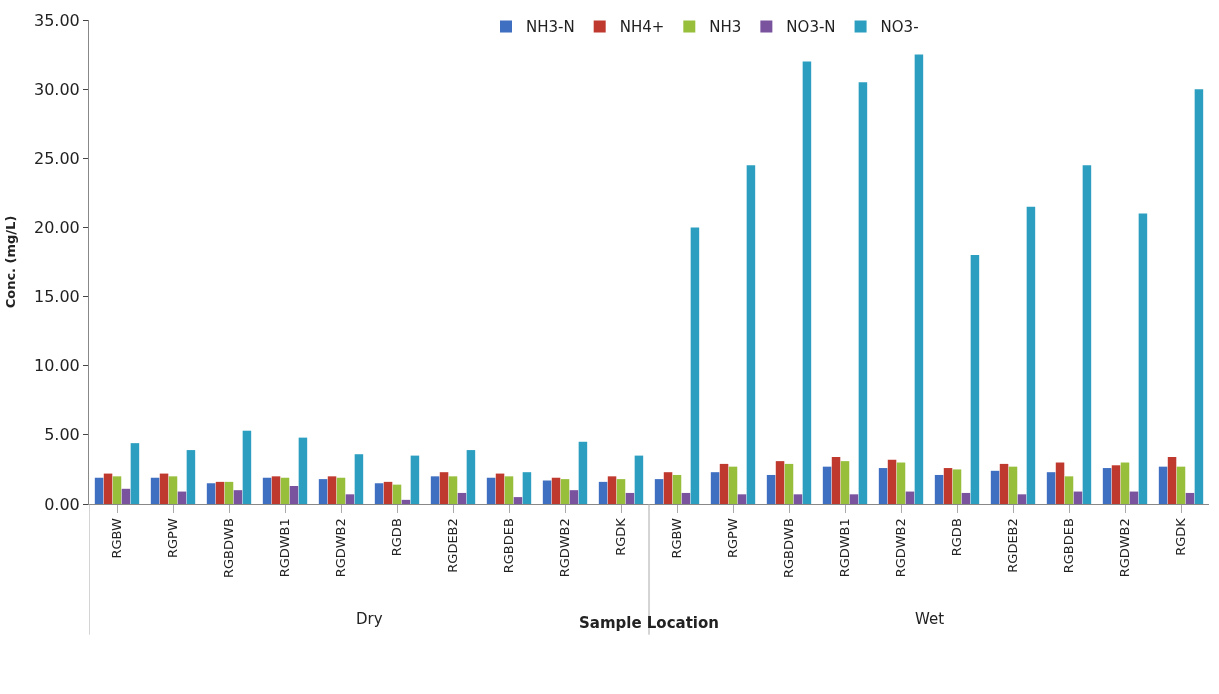 Image resolution: width=1219 pixels, height=694 pixels. I want to click on legend-label: NH3, so click(725, 27).